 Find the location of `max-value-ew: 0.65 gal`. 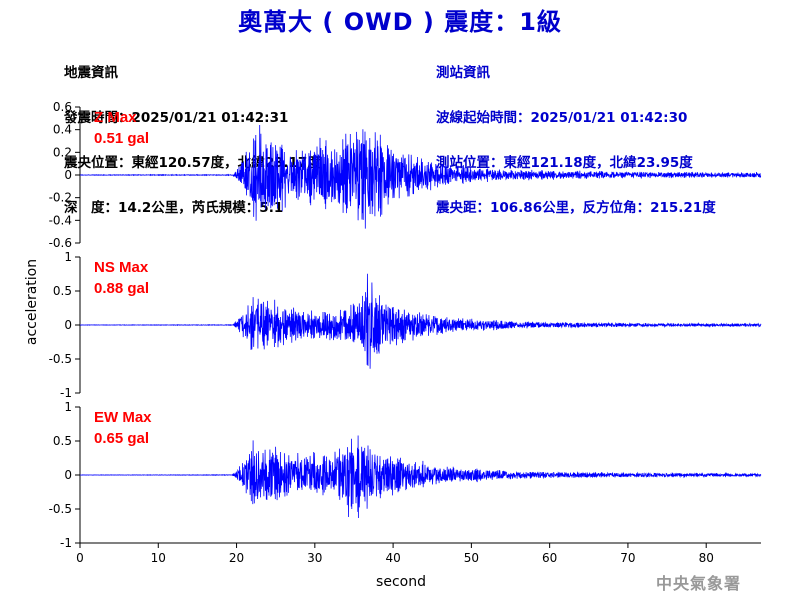

max-value-ew: 0.65 gal is located at coordinates (121, 438).